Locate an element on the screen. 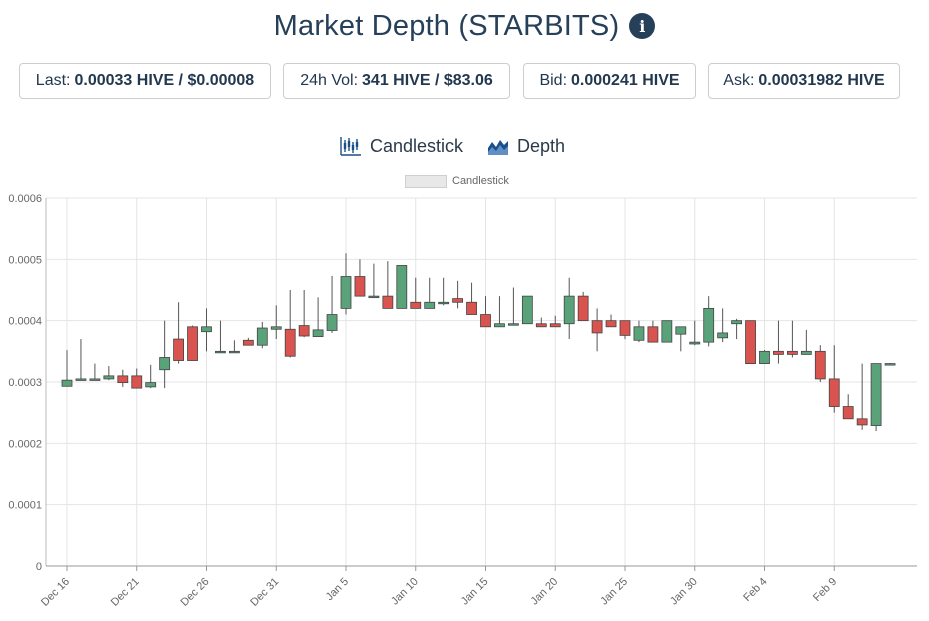 Image resolution: width=929 pixels, height=621 pixels. y-tick-label: 0.0003 is located at coordinates (25, 383).